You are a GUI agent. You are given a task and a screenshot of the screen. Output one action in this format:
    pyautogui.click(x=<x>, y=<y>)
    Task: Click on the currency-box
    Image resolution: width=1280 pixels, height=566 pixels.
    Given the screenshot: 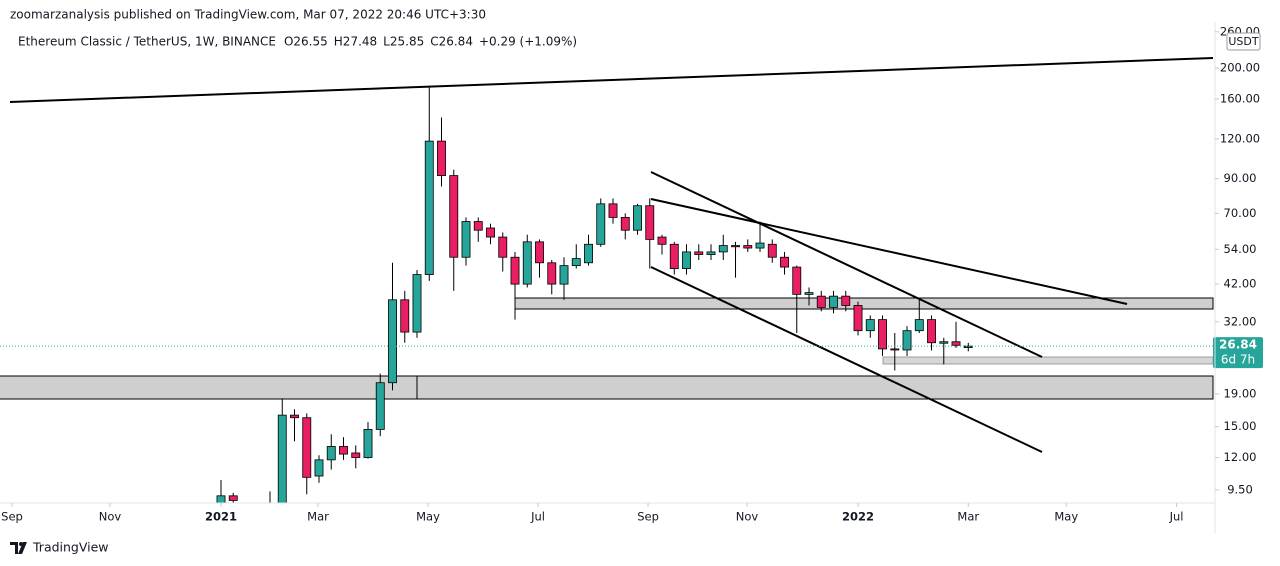 What is the action you would take?
    pyautogui.click(x=1243, y=41)
    